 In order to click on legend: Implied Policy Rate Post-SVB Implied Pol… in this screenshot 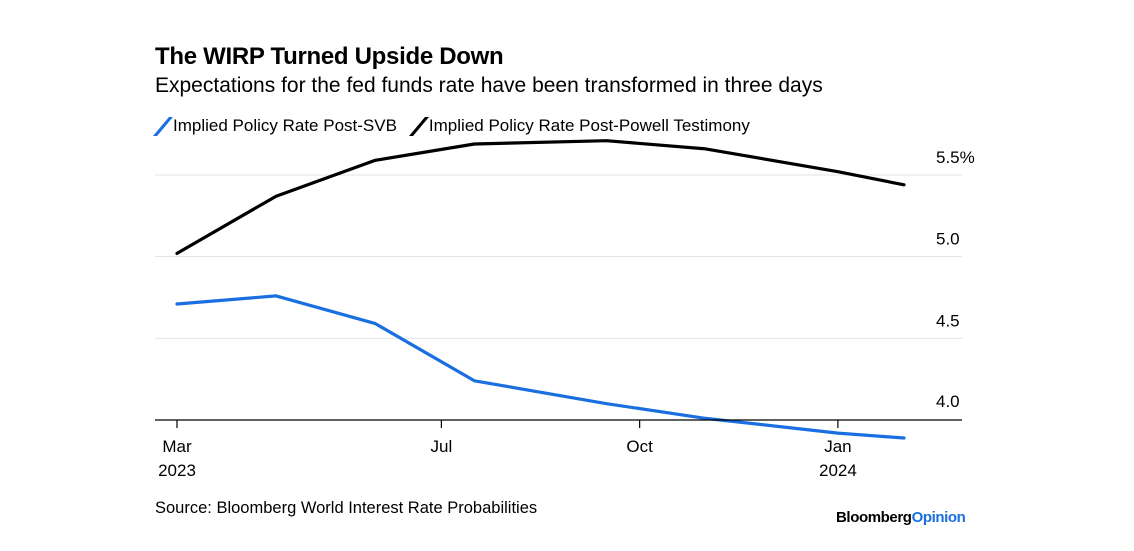, I will do `click(458, 126)`.